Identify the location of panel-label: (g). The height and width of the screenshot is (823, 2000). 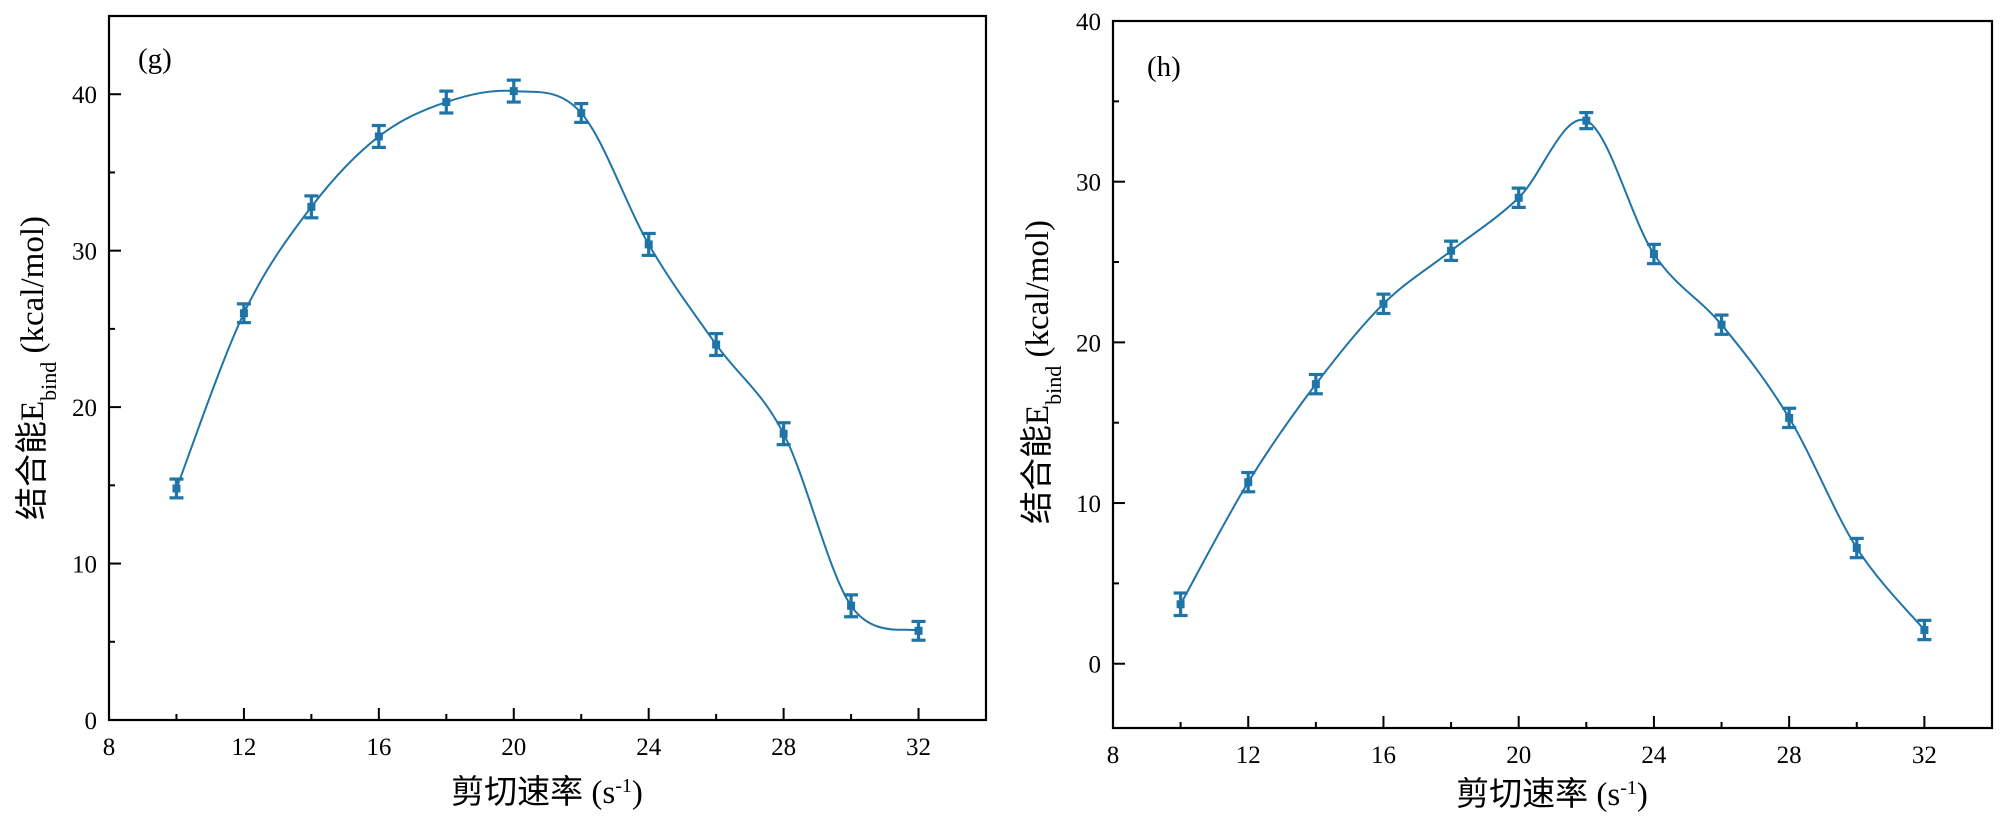
(155, 59).